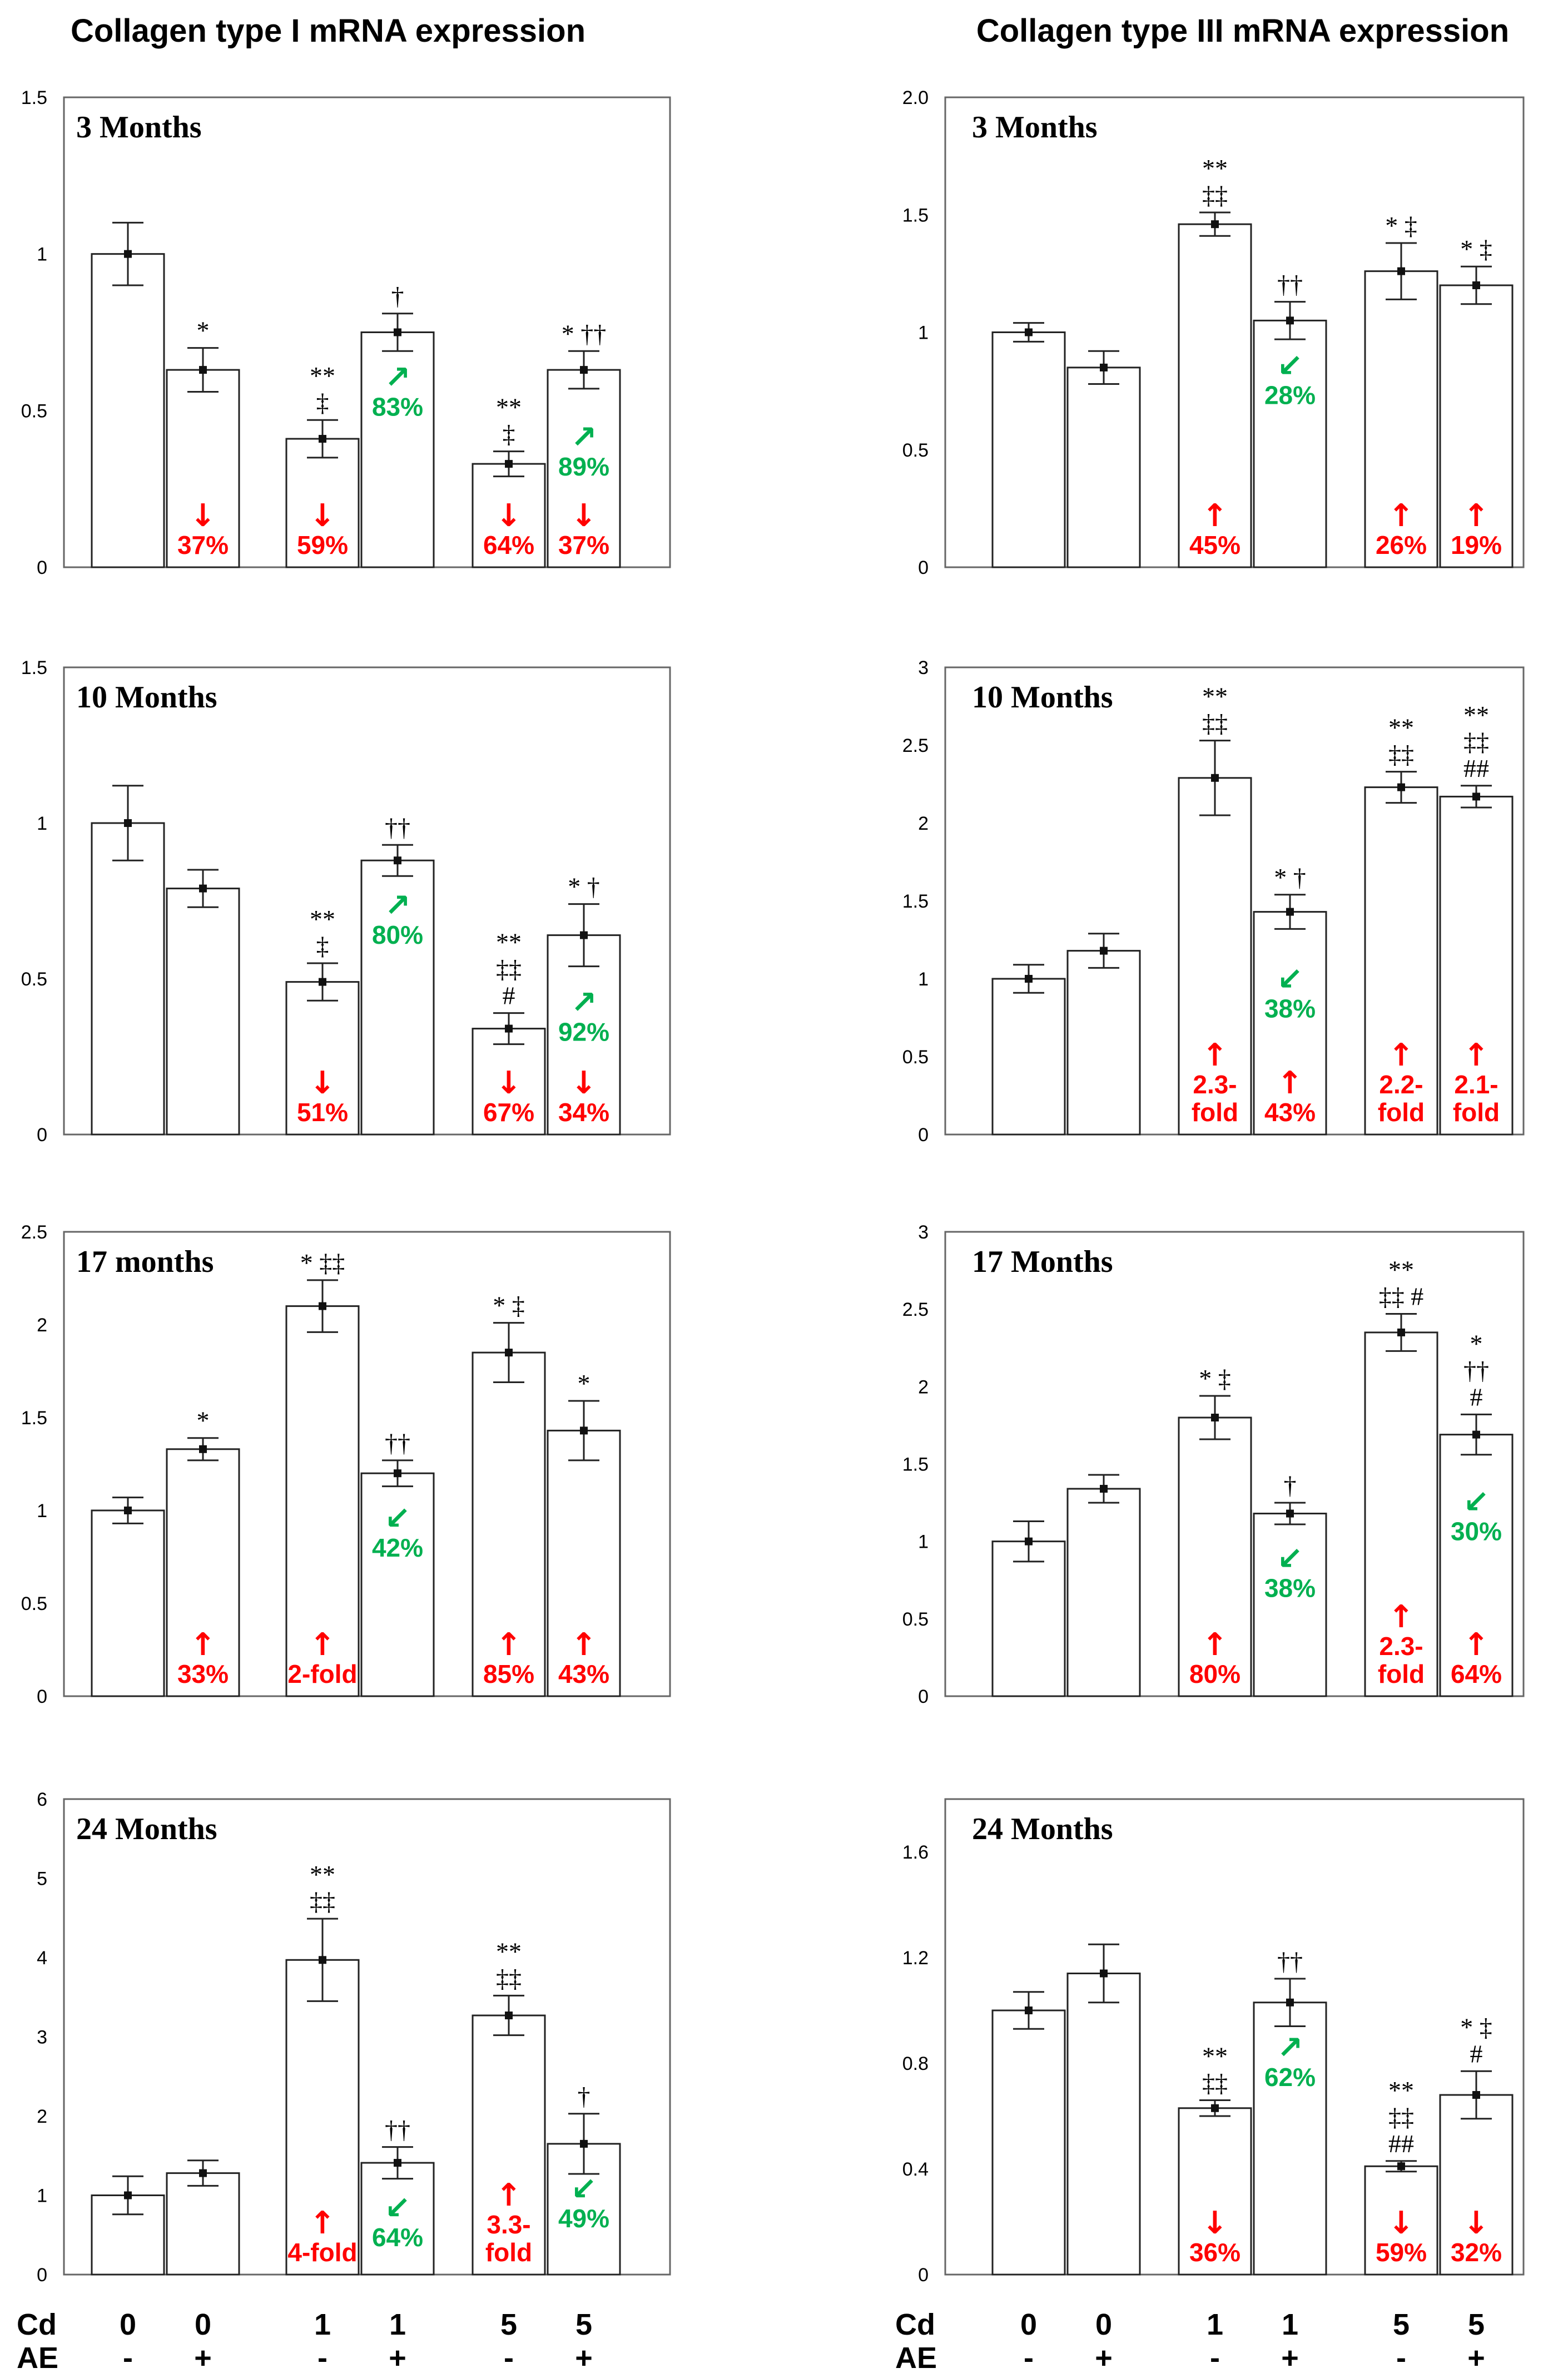 Image resolution: width=1568 pixels, height=2373 pixels. What do you see at coordinates (1035, 127) in the screenshot?
I see `panel-title: 3 Months` at bounding box center [1035, 127].